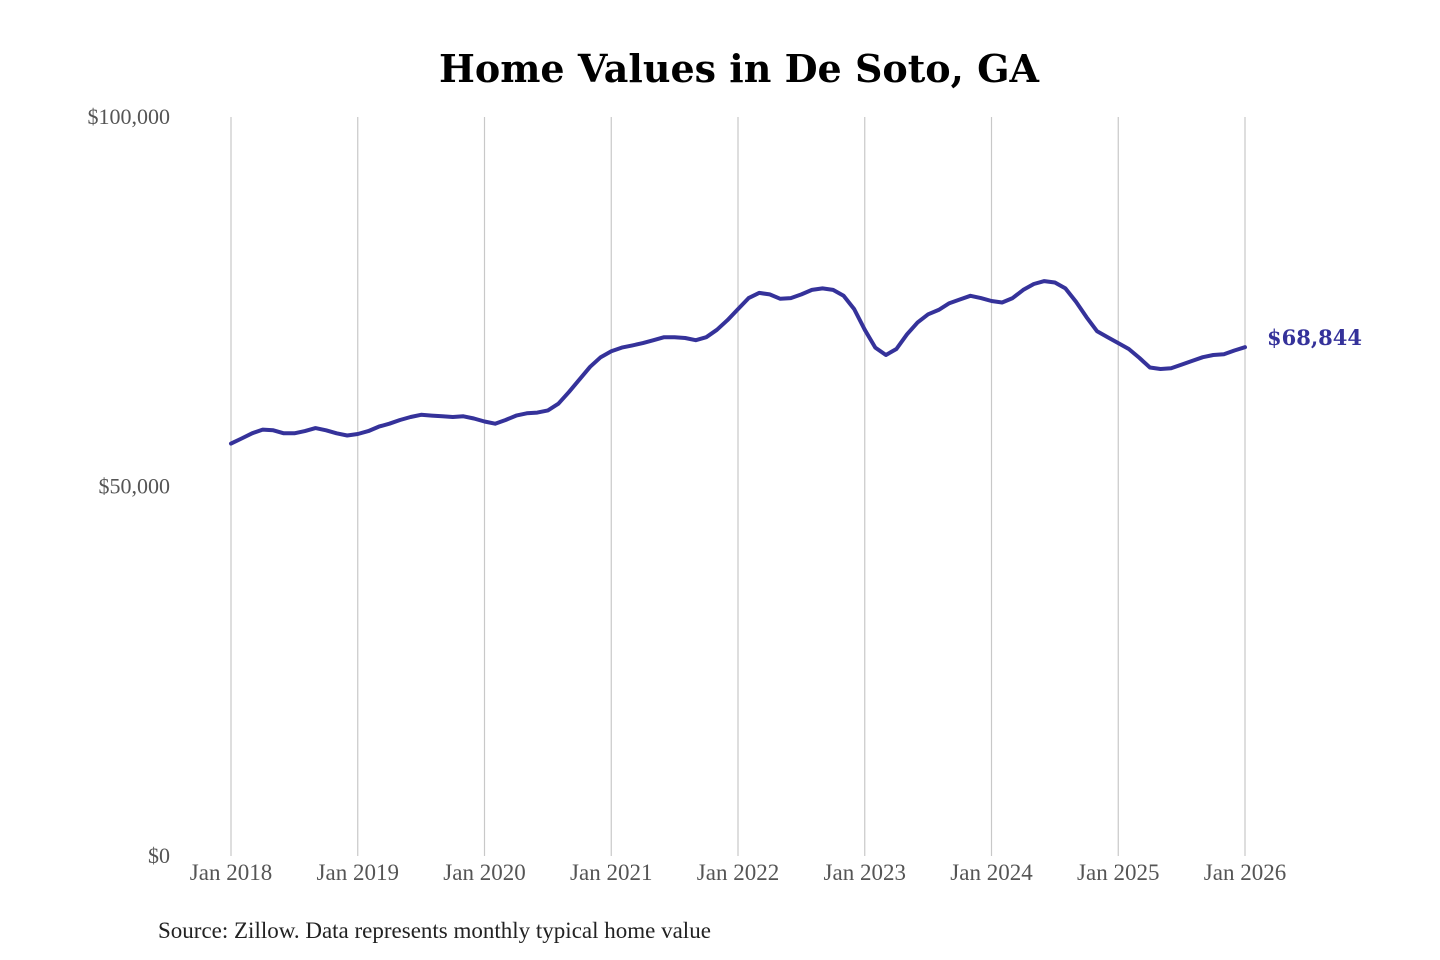  I want to click on x-tick-label: Jan 2019, so click(358, 872).